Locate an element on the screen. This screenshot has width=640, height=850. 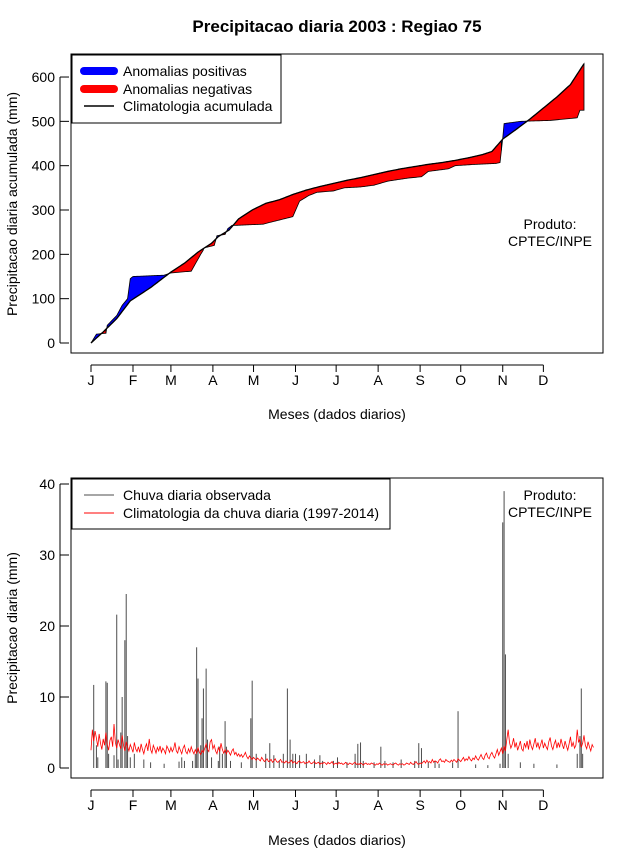
y-tick-label: 300 is located at coordinates (44, 210).